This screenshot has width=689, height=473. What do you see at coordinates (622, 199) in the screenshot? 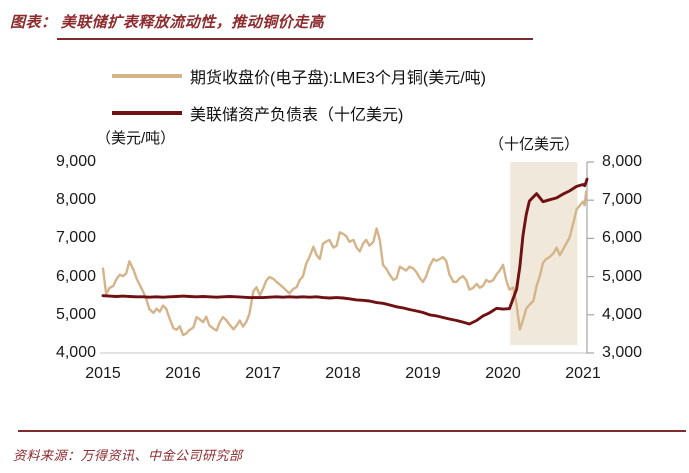
I see `right-axis-tick-label: 7,000` at bounding box center [622, 199].